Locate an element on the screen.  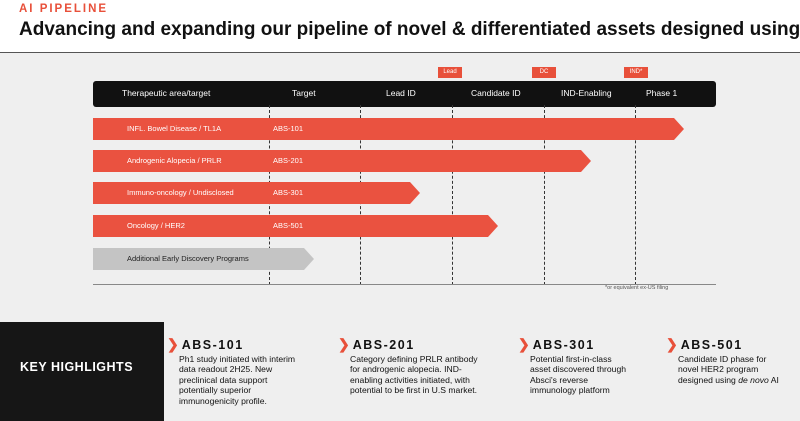
section-eyebrow: AI PIPELINE is located at coordinates (64, 9).